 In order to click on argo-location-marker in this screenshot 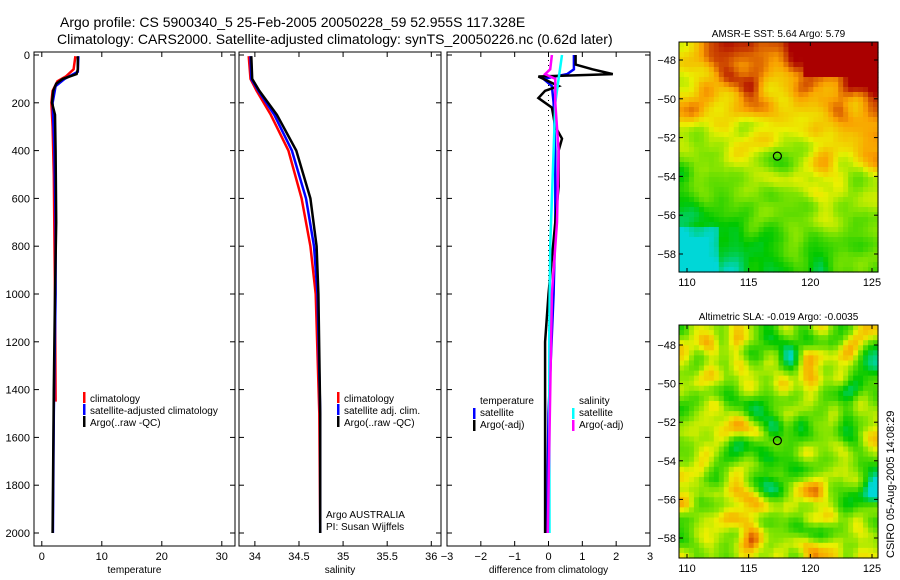, I will do `click(777, 156)`.